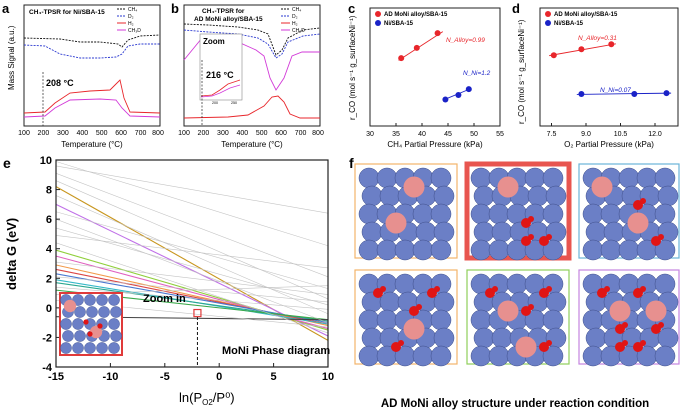  I want to click on panel-letter: f, so click(351, 163).